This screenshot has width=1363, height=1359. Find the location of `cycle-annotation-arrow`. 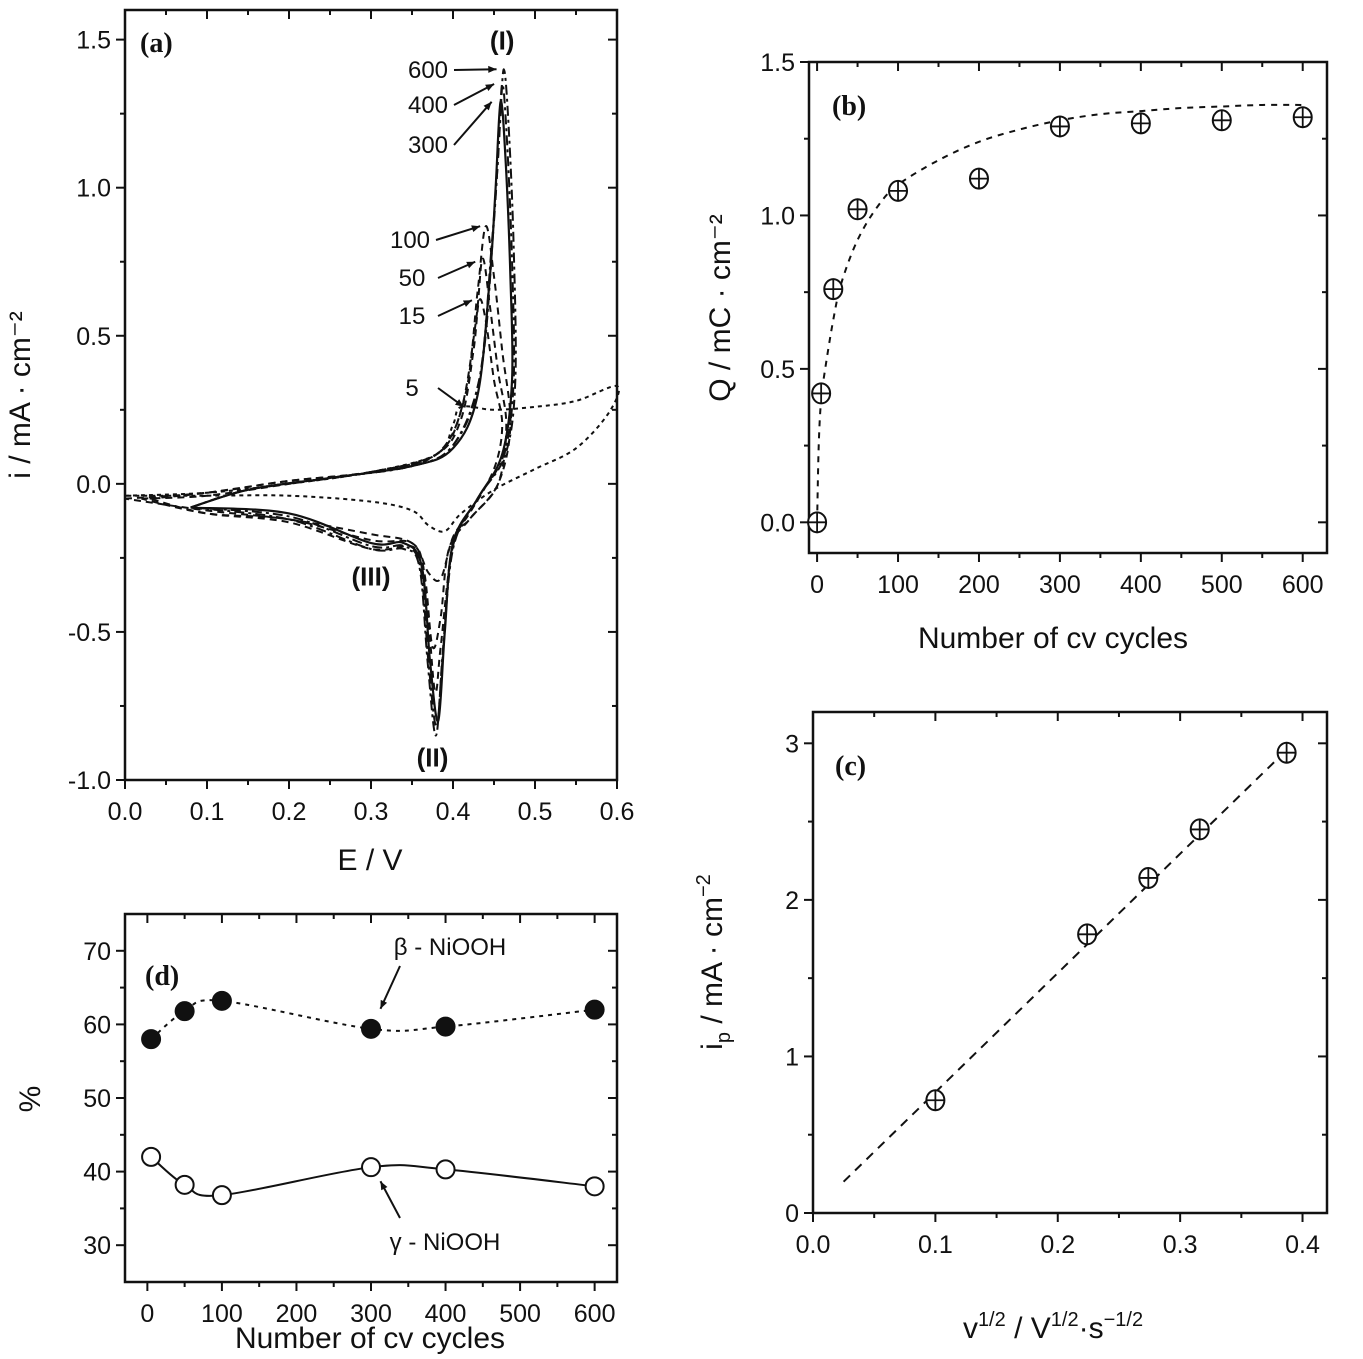

cycle-annotation-arrow is located at coordinates (473, 123).